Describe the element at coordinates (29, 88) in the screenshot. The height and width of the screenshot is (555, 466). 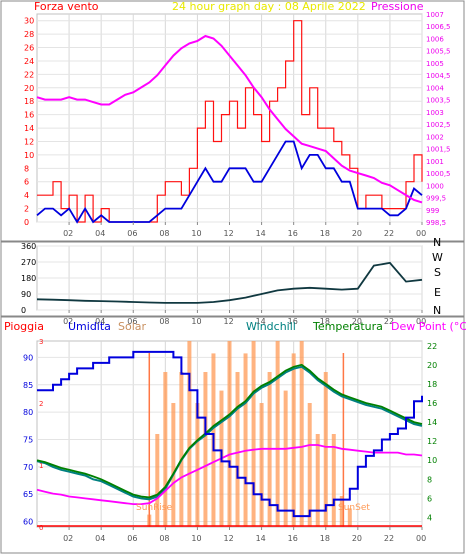
I see `wind-tick-label: 20` at that location.